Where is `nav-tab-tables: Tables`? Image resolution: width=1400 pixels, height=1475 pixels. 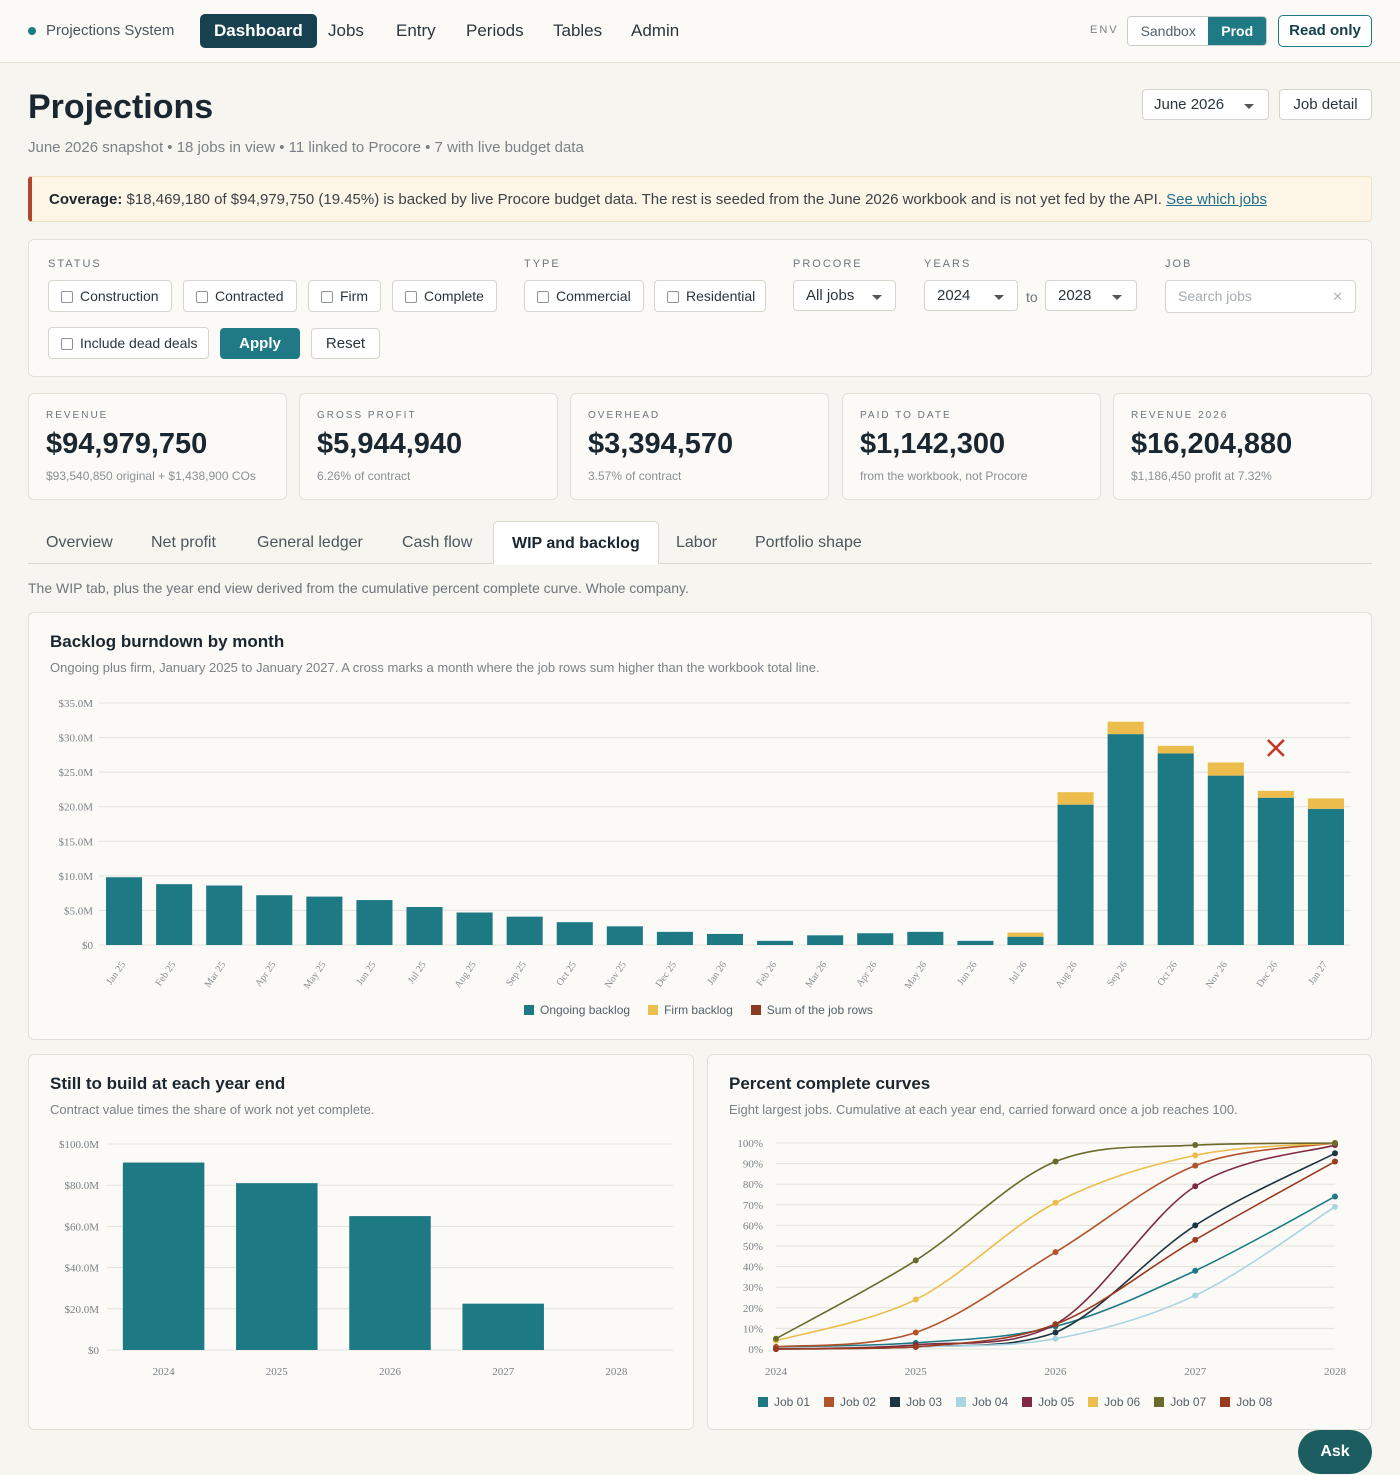
nav-tab-tables: Tables is located at coordinates (578, 30).